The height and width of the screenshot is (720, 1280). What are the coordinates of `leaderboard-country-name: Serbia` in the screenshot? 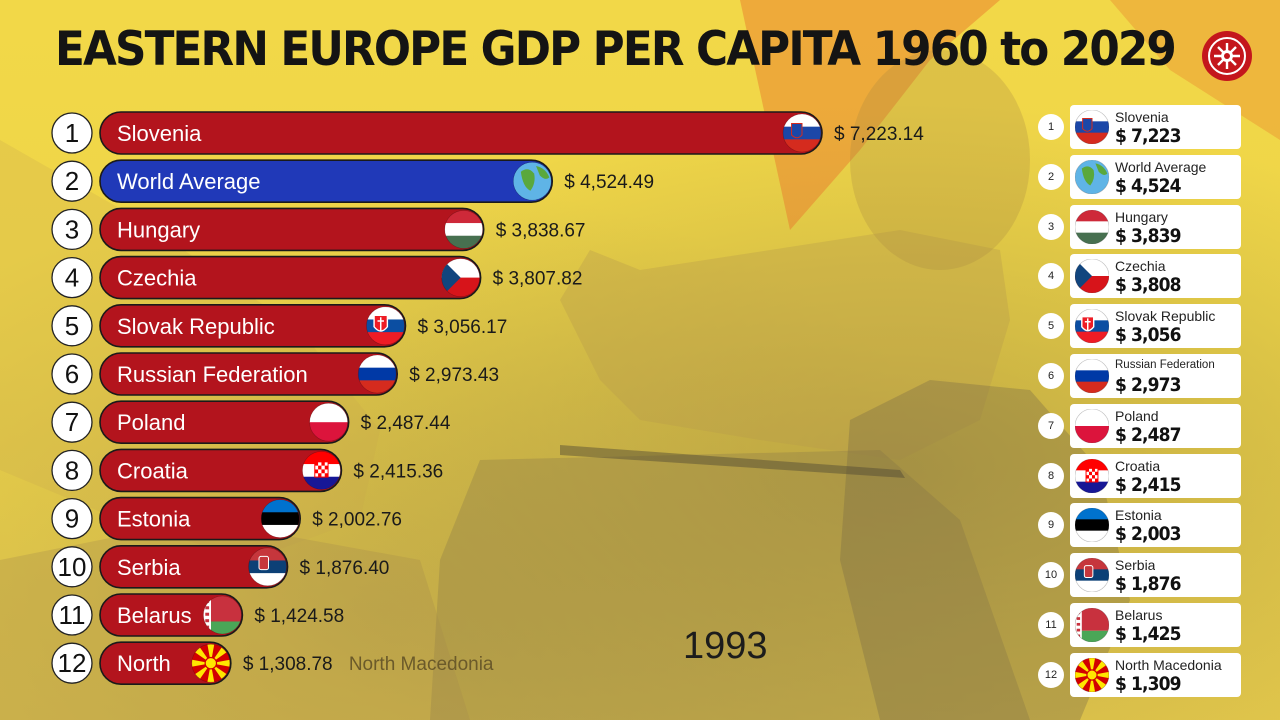 It's located at (1135, 565).